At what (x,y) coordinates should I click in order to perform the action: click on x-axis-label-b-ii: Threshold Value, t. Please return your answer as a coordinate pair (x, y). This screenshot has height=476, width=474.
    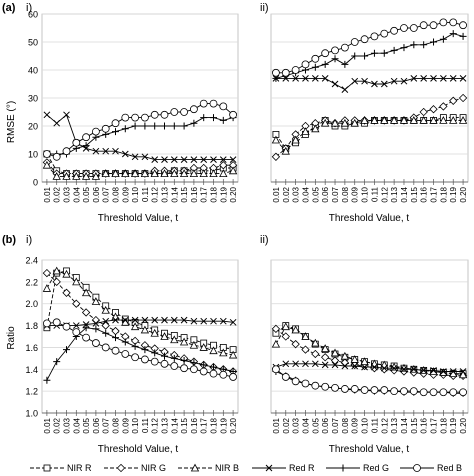
    Looking at the image, I should click on (369, 449).